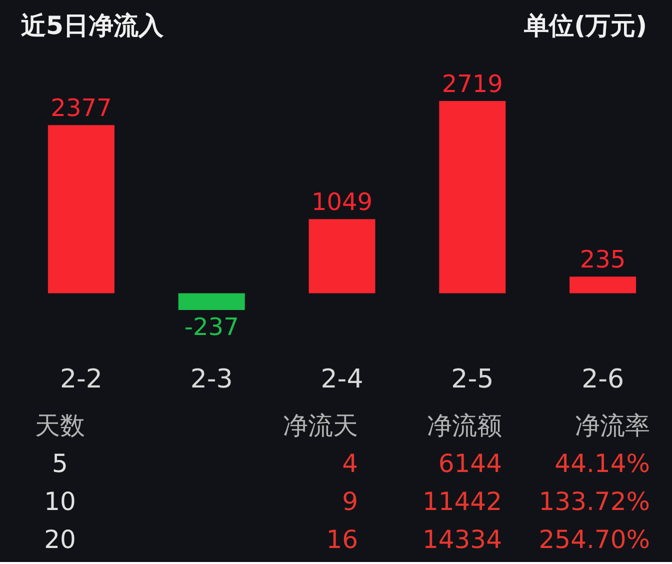 The height and width of the screenshot is (564, 672). What do you see at coordinates (211, 327) in the screenshot?
I see `data-label: -237` at bounding box center [211, 327].